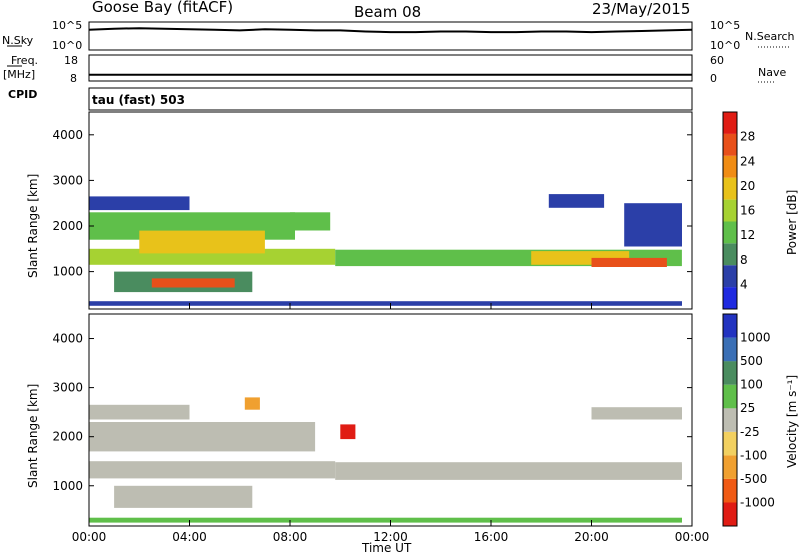 Image resolution: width=800 pixels, height=554 pixels. Describe the element at coordinates (22, 94) in the screenshot. I see `cpid-label: CPID` at that location.